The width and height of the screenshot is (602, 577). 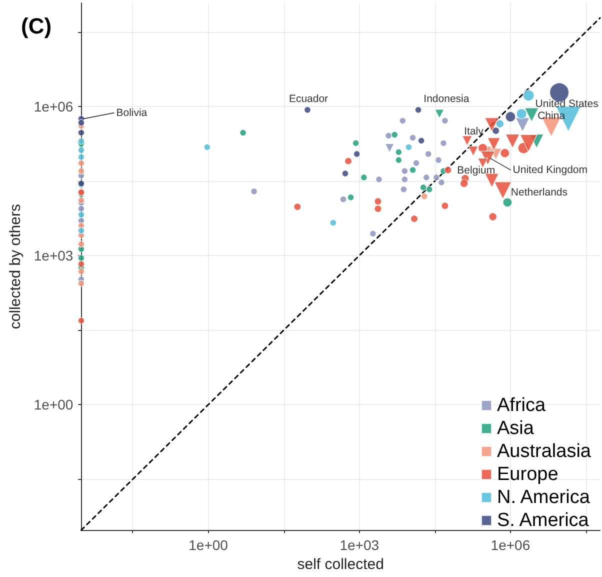 I want to click on x-tick-label: 1e+00, so click(x=208, y=545).